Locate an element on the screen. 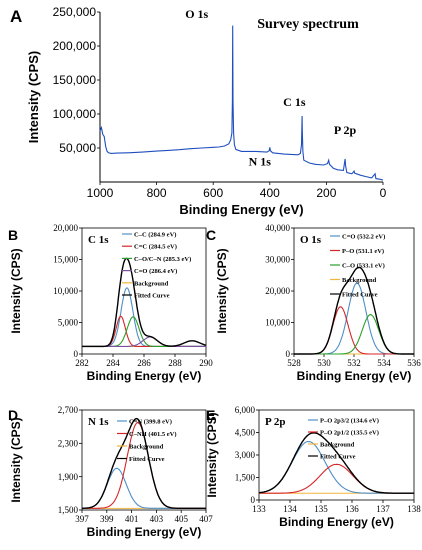 This screenshot has height=550, width=422. x-tick-label: 532 is located at coordinates (354, 363).